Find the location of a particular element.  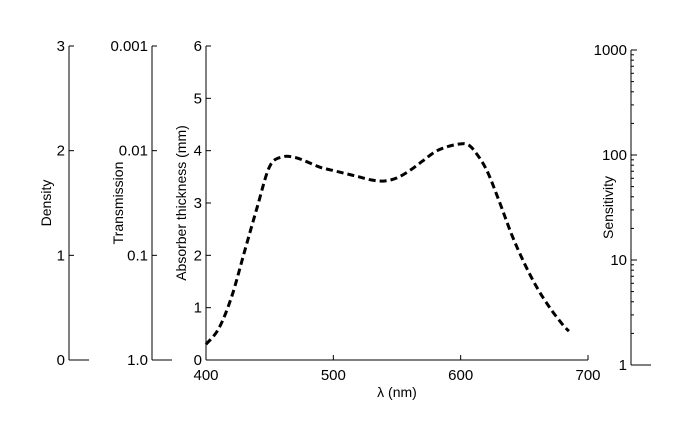

transmission-tick-label: 0.01 is located at coordinates (133, 151).